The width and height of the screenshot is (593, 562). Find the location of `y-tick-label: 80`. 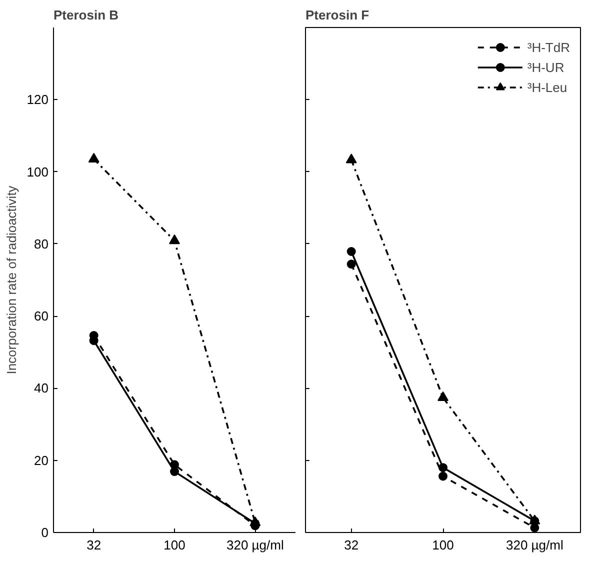

y-tick-label: 80 is located at coordinates (41, 244).